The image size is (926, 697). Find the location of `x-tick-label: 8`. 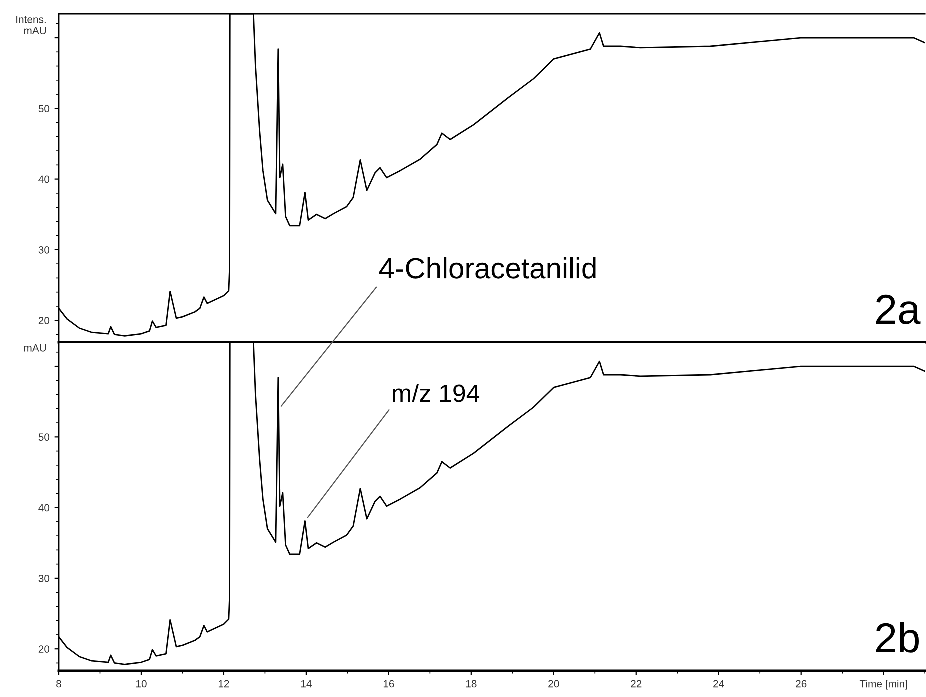

x-tick-label: 8 is located at coordinates (59, 684).